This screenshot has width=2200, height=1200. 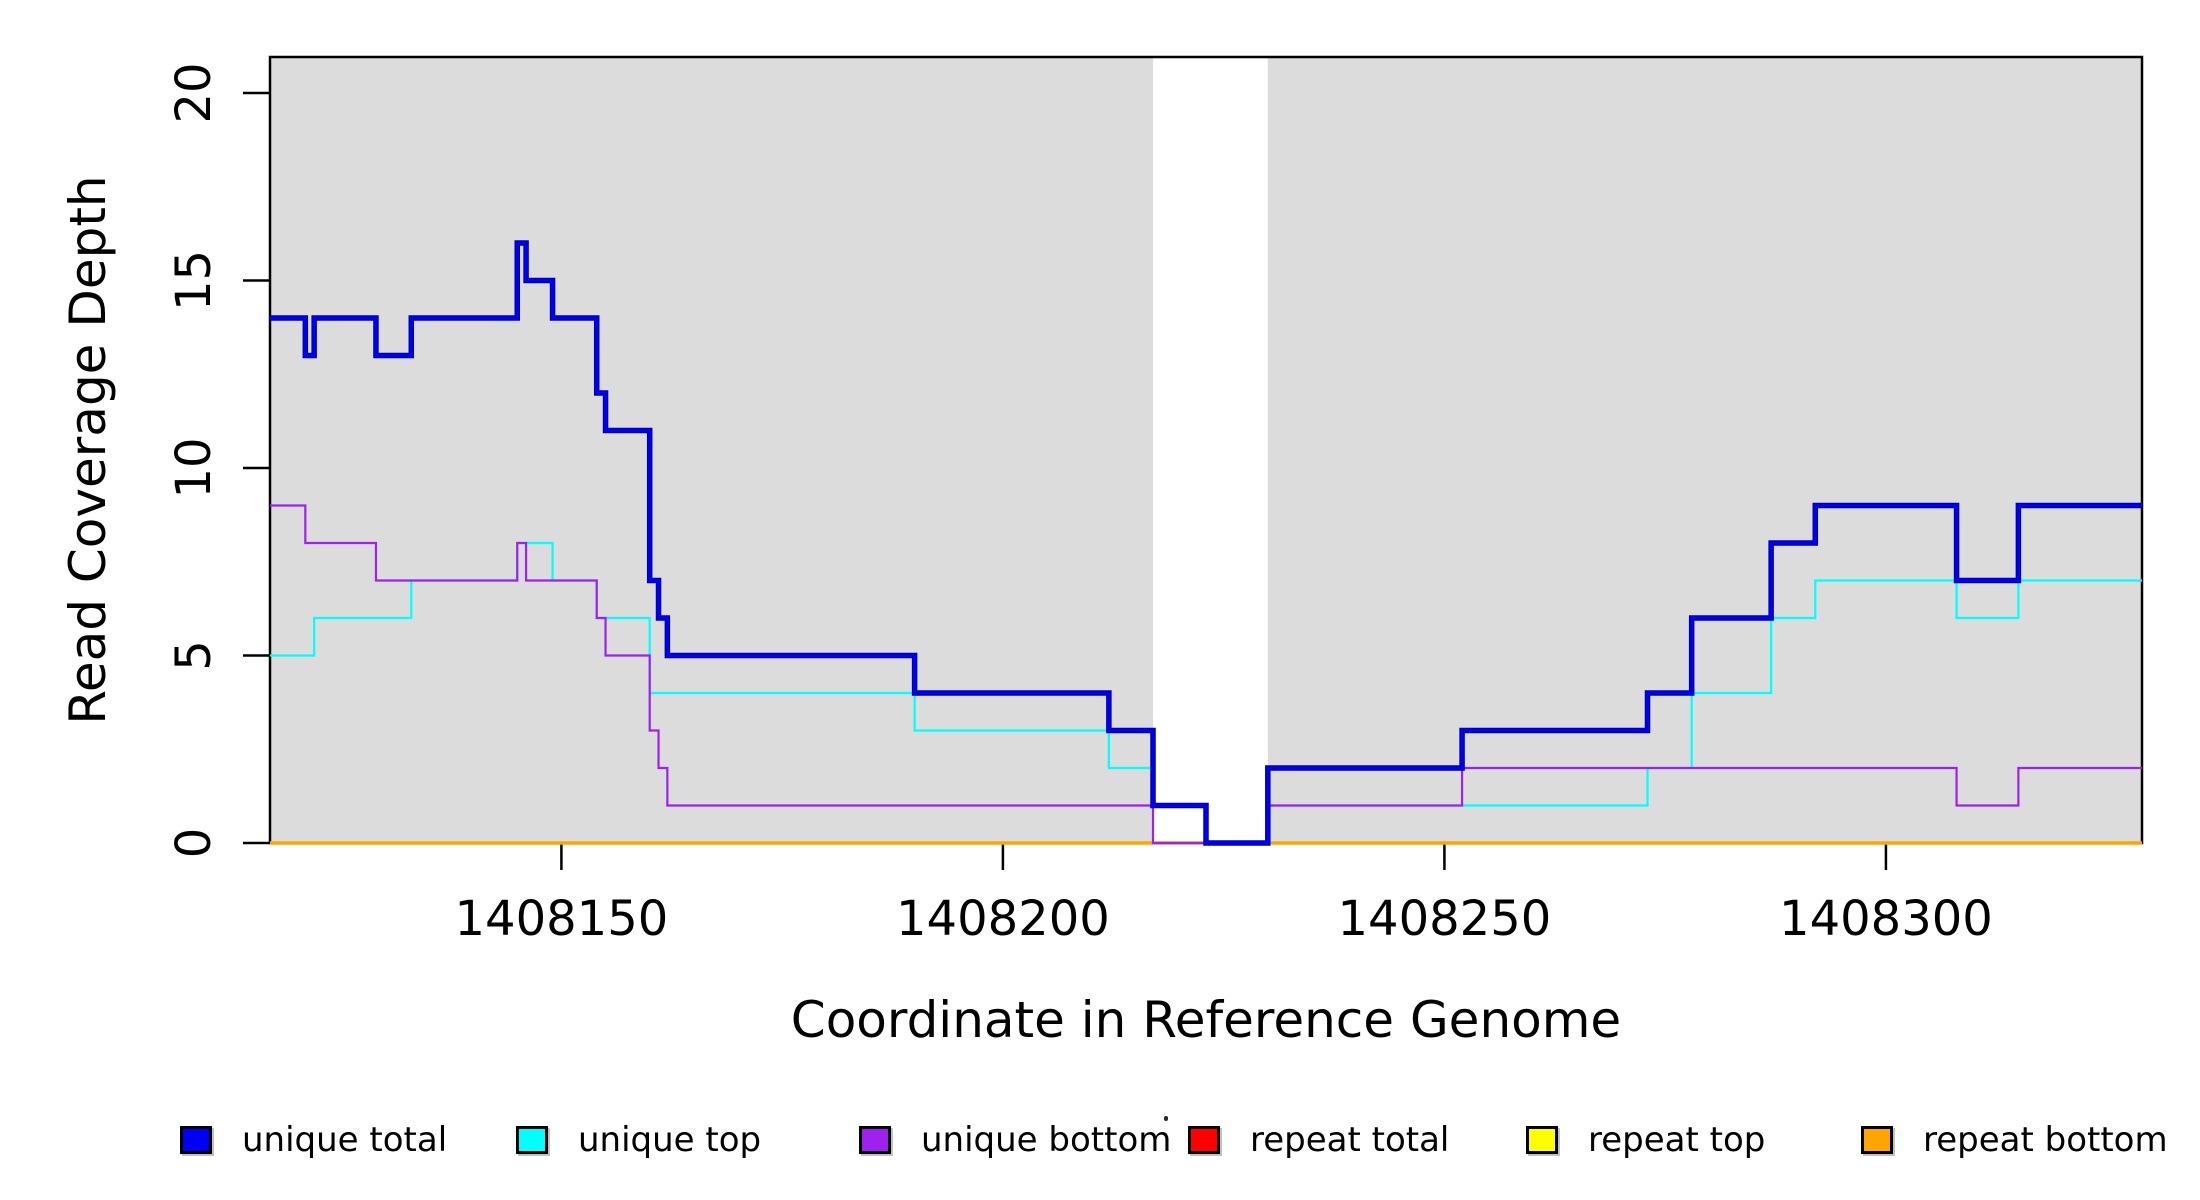 I want to click on stray-dot, so click(x=1166, y=1118).